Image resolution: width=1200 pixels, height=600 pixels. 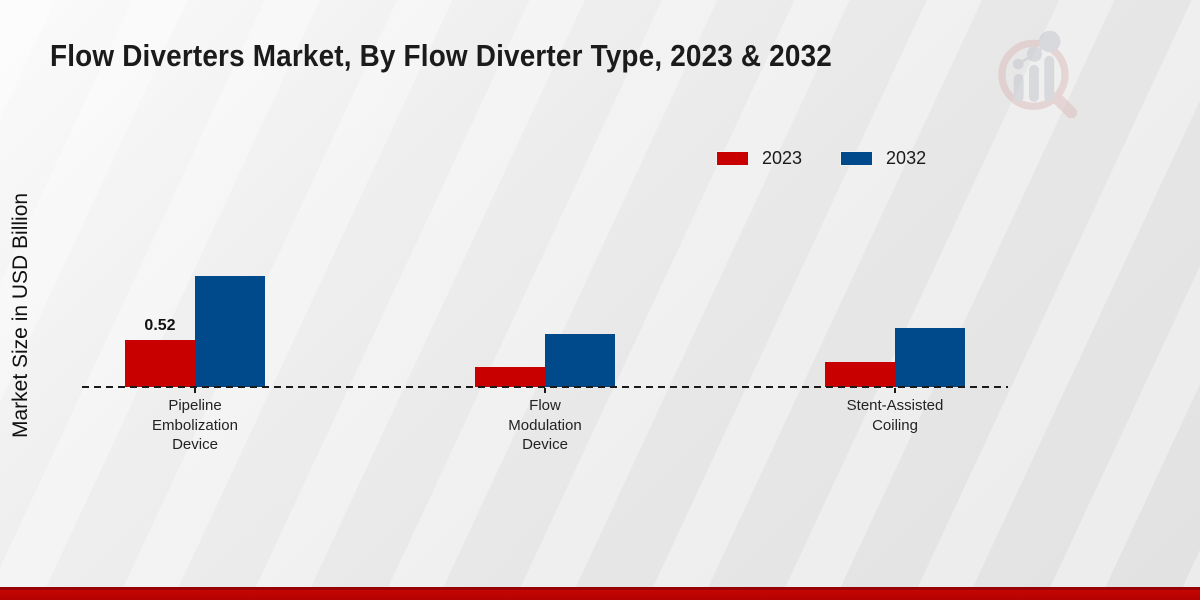 I want to click on category-label-line: Coiling, so click(x=895, y=425).